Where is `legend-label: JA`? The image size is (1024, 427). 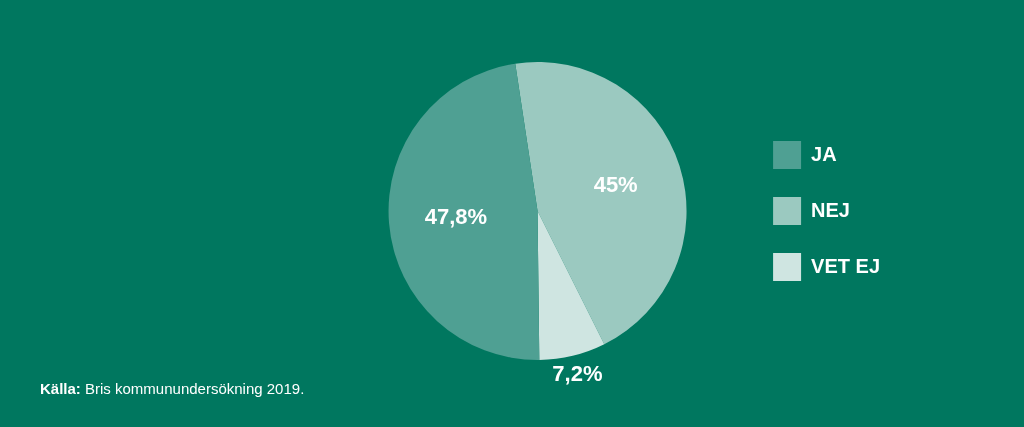 legend-label: JA is located at coordinates (824, 153).